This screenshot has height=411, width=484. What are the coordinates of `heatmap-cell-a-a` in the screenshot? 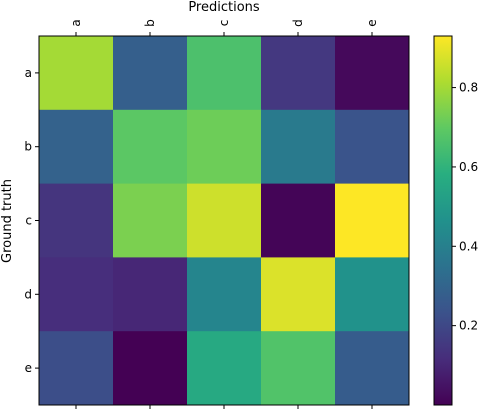 It's located at (76, 73).